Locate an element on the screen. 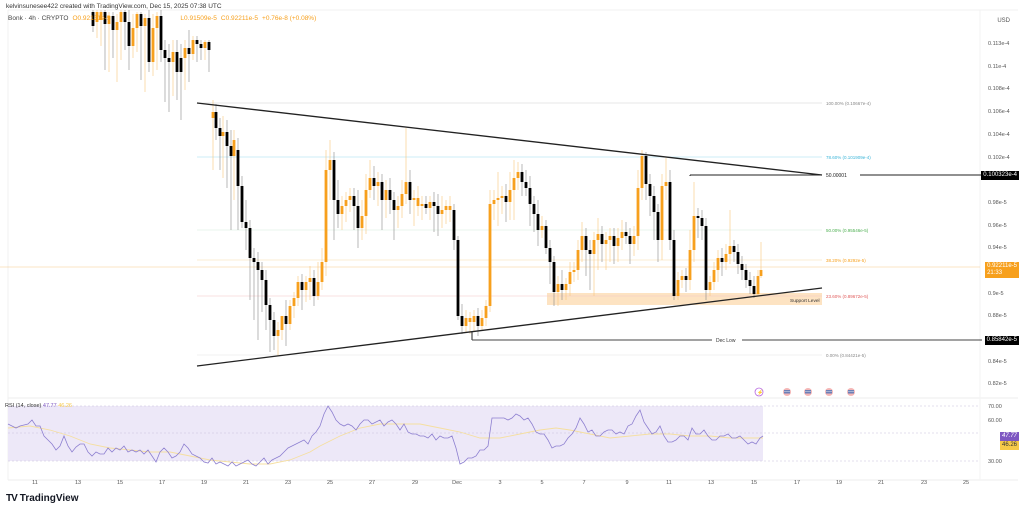  rsi-band is located at coordinates (385, 433).